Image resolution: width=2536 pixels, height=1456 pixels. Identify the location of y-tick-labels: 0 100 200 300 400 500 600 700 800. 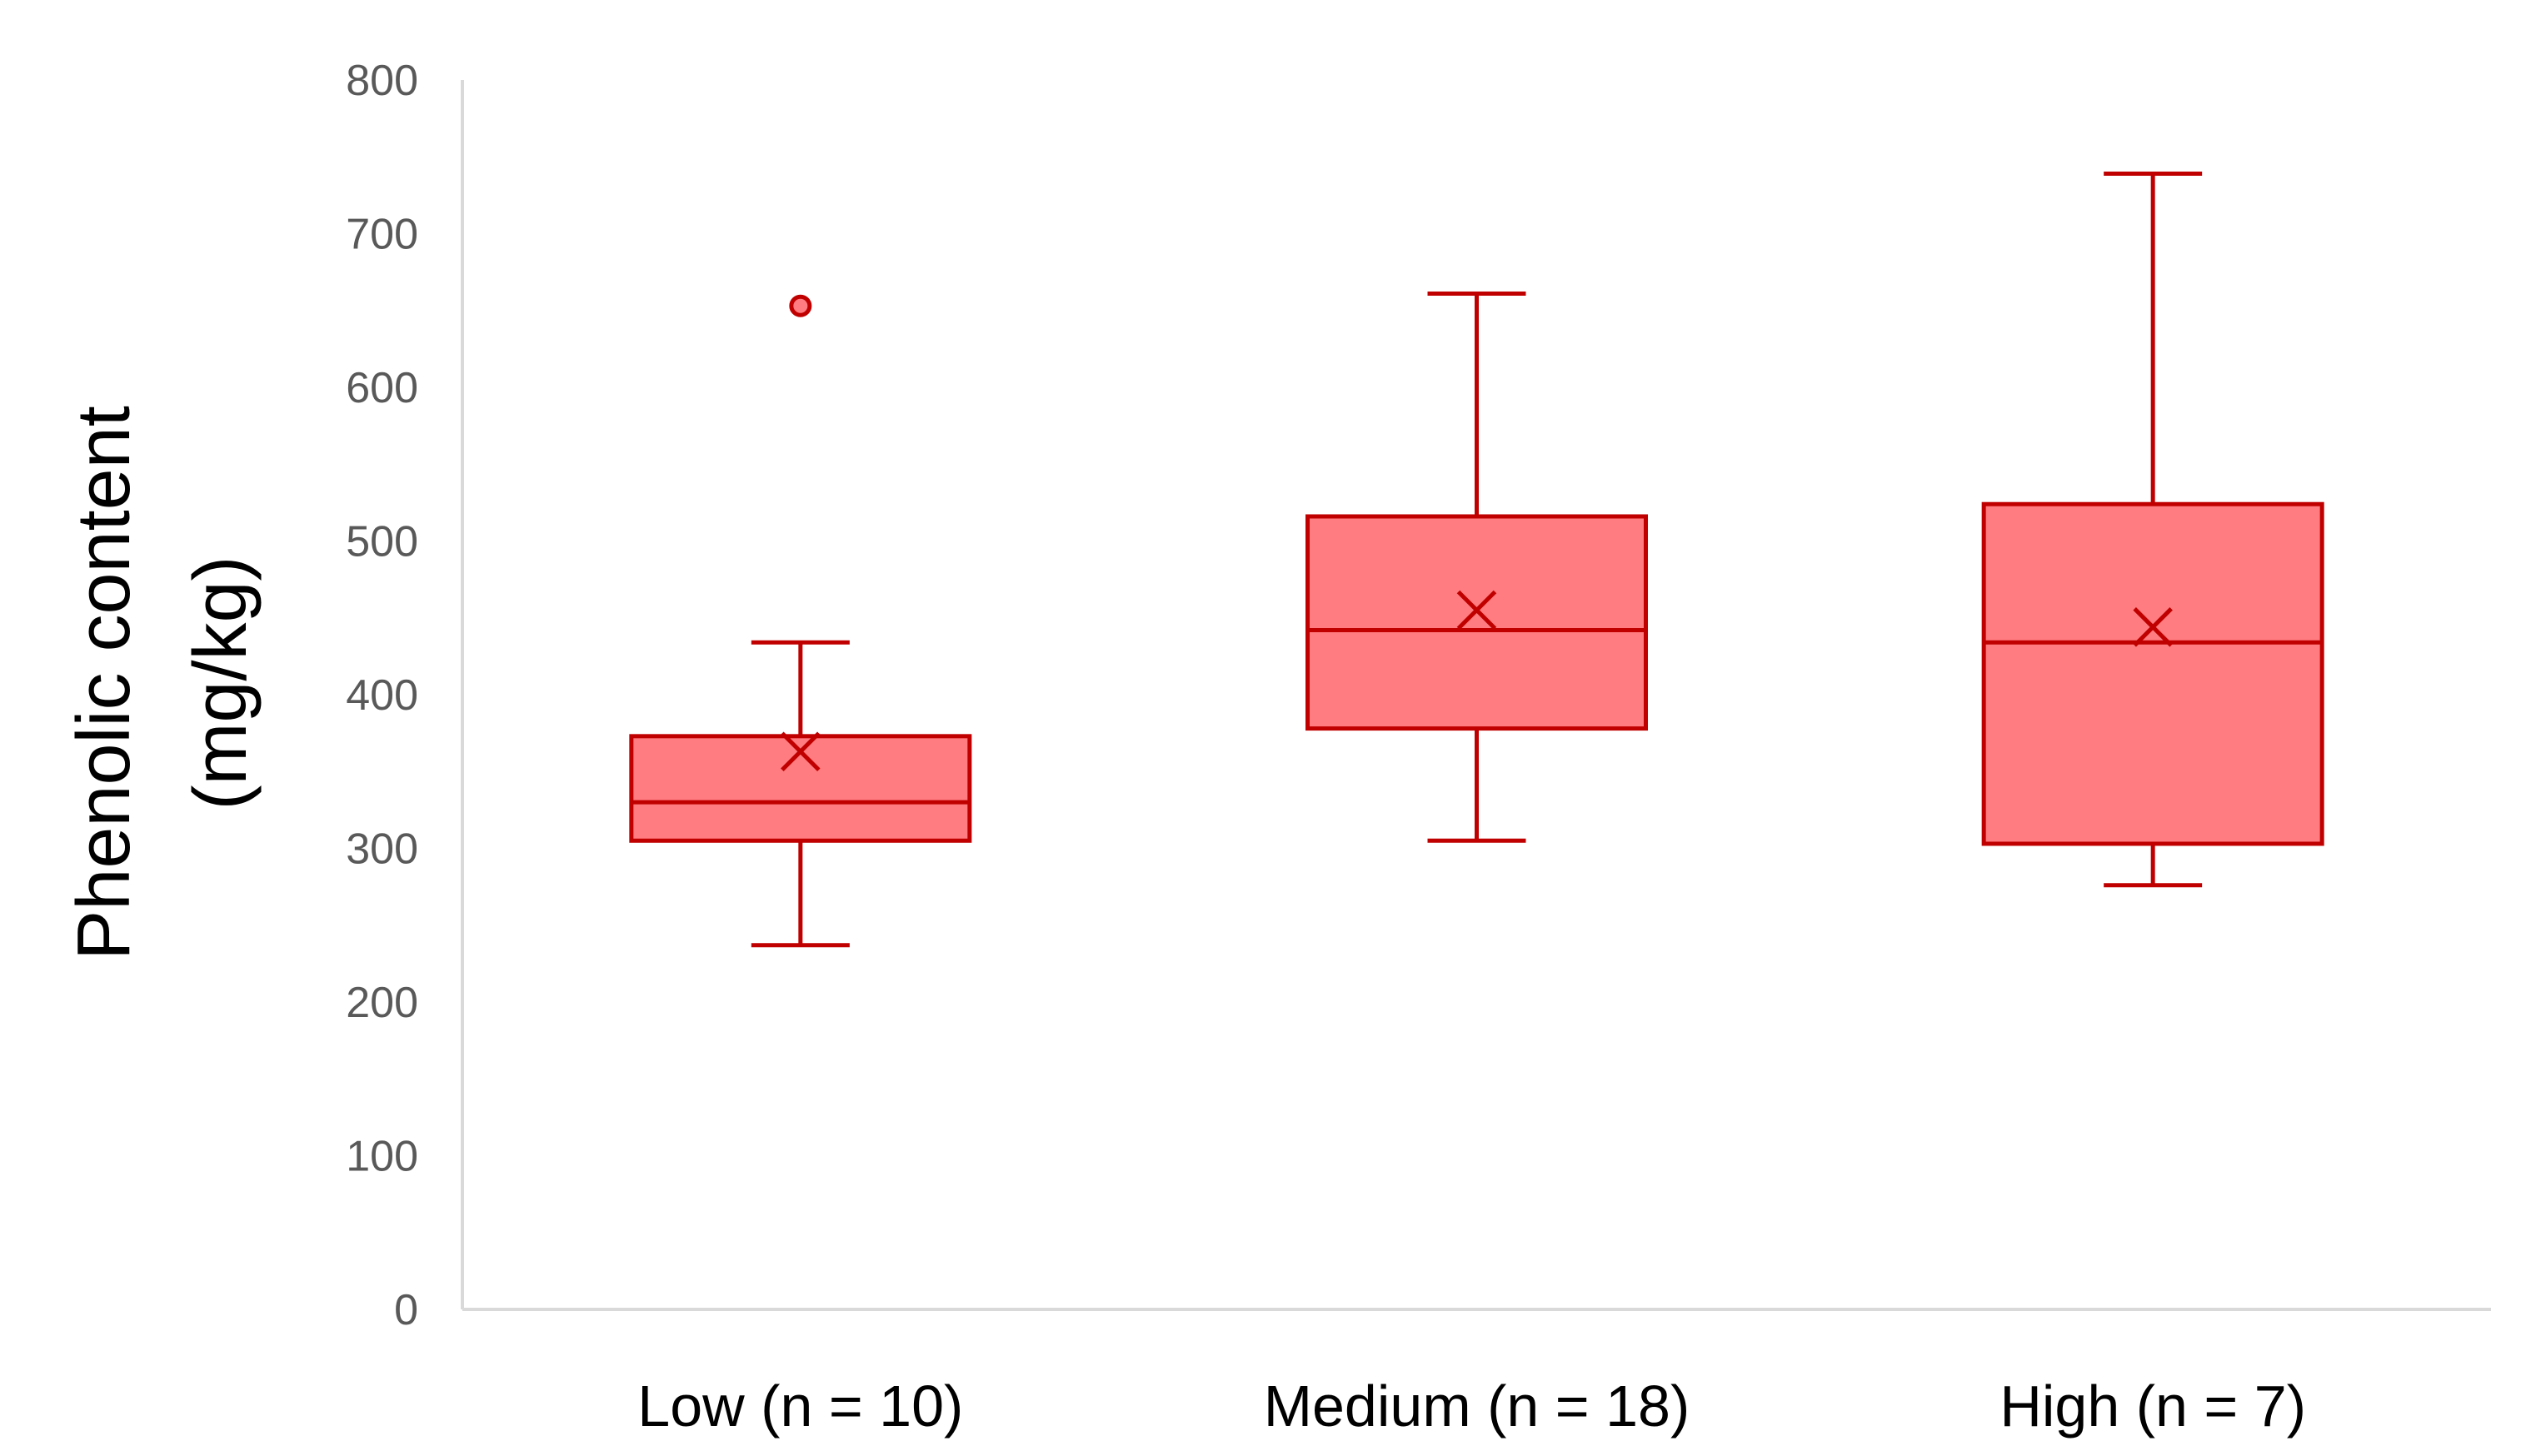
(382, 695).